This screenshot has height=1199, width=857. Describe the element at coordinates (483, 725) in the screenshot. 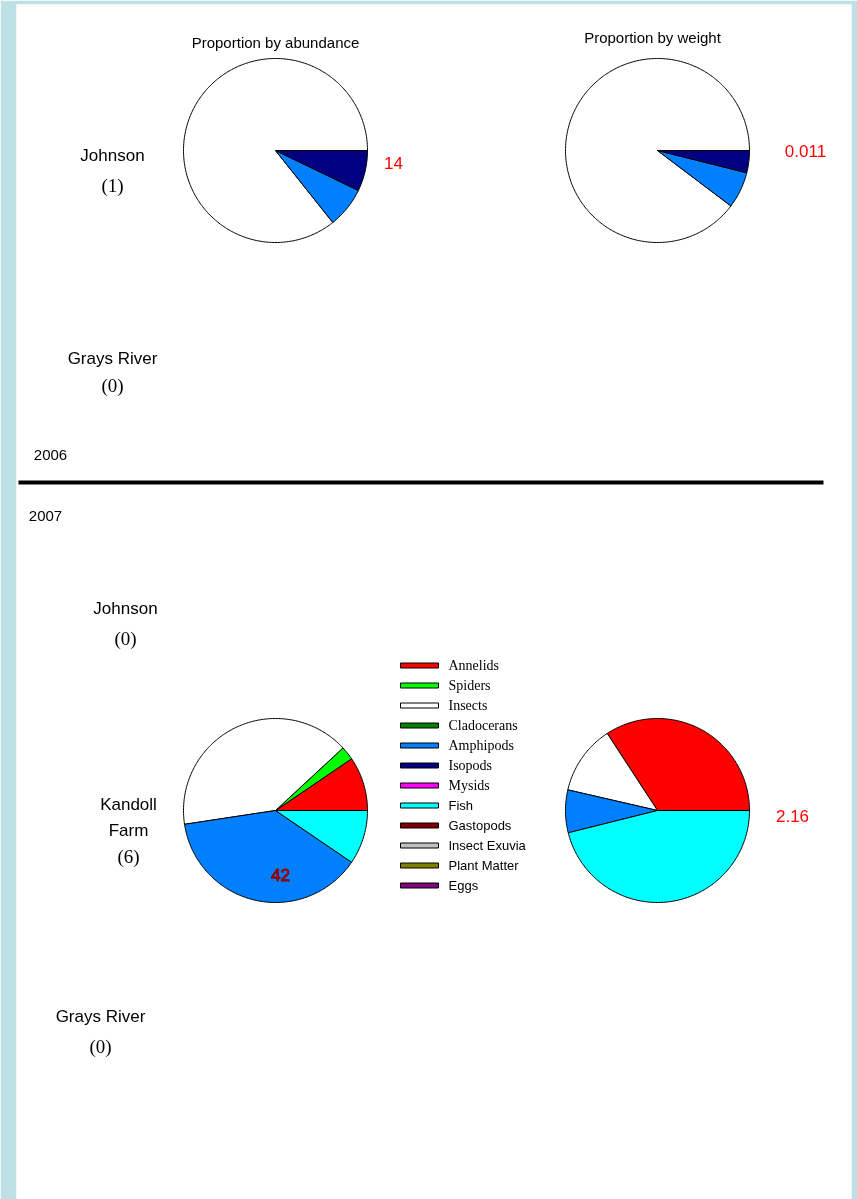

I see `legend-label: Cladocerans` at that location.